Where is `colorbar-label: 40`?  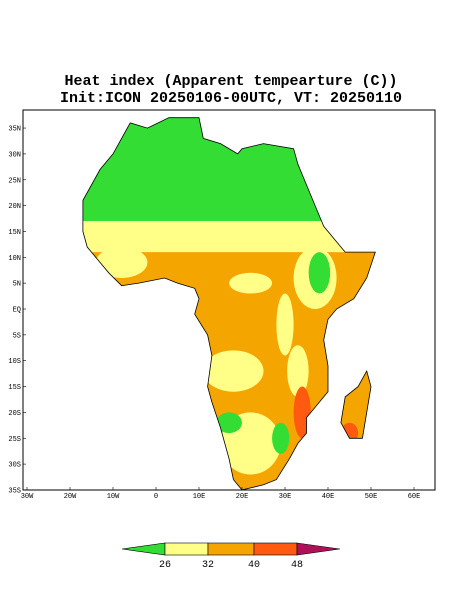 colorbar-label: 40 is located at coordinates (254, 565).